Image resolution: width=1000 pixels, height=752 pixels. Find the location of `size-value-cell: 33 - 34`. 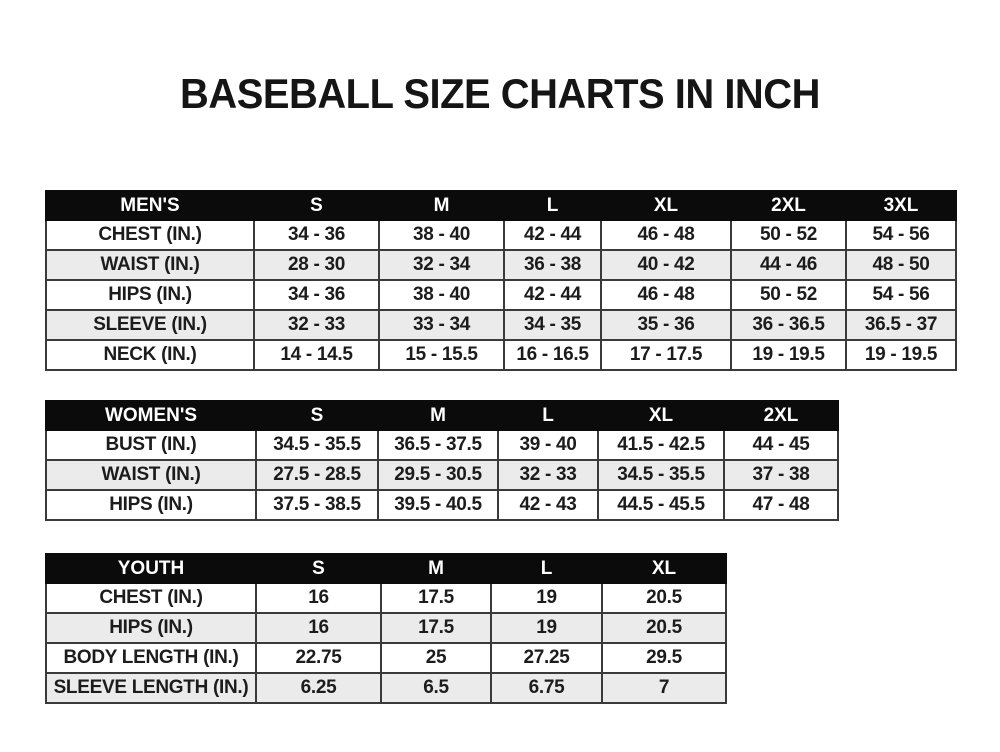

size-value-cell: 33 - 34 is located at coordinates (441, 325).